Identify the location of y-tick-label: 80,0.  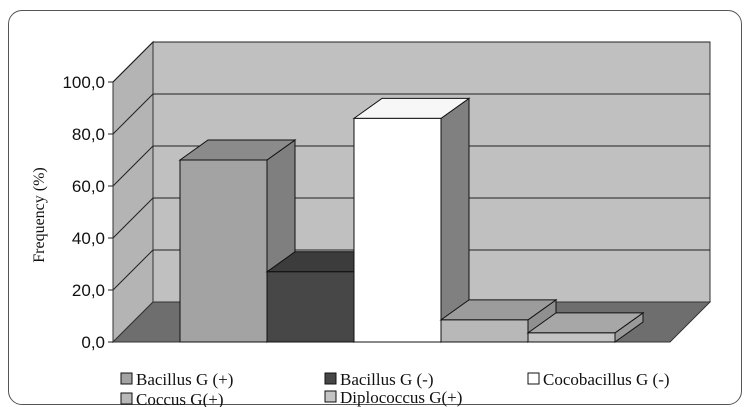
(88, 134).